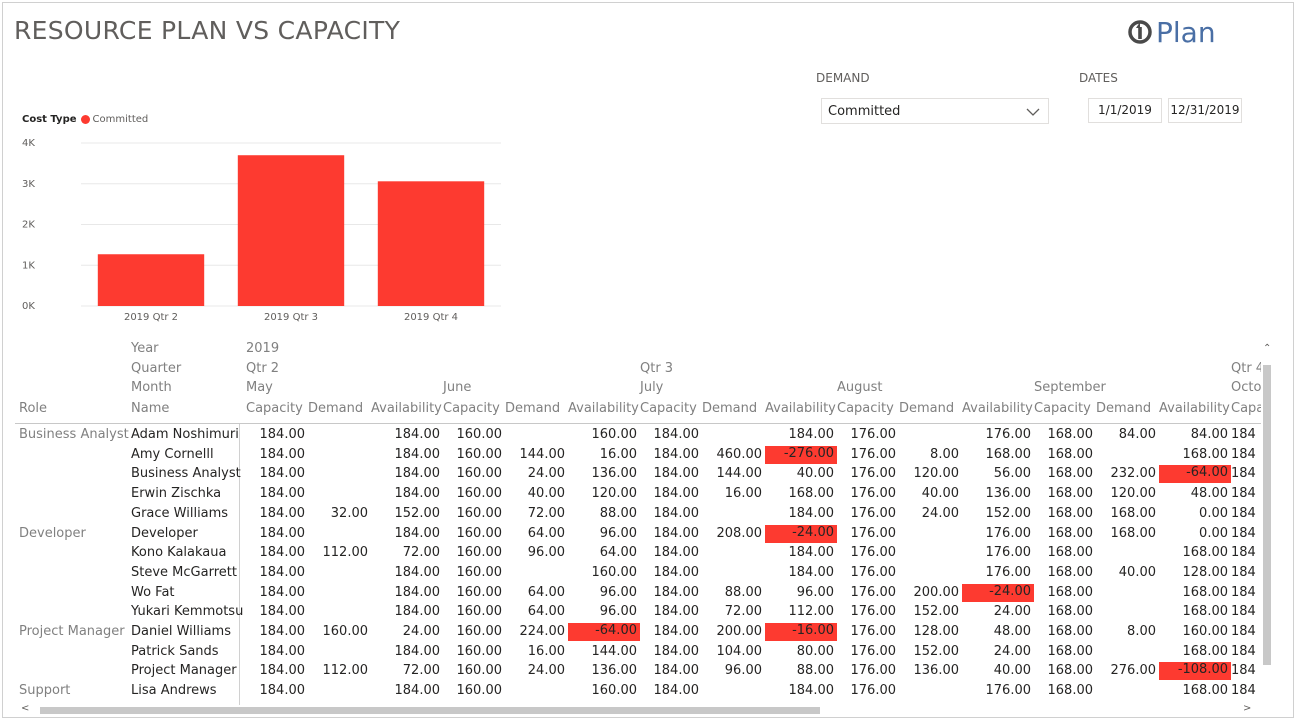 This screenshot has height=720, width=1296. What do you see at coordinates (1246, 408) in the screenshot?
I see `measure-header-capacity: Capa` at bounding box center [1246, 408].